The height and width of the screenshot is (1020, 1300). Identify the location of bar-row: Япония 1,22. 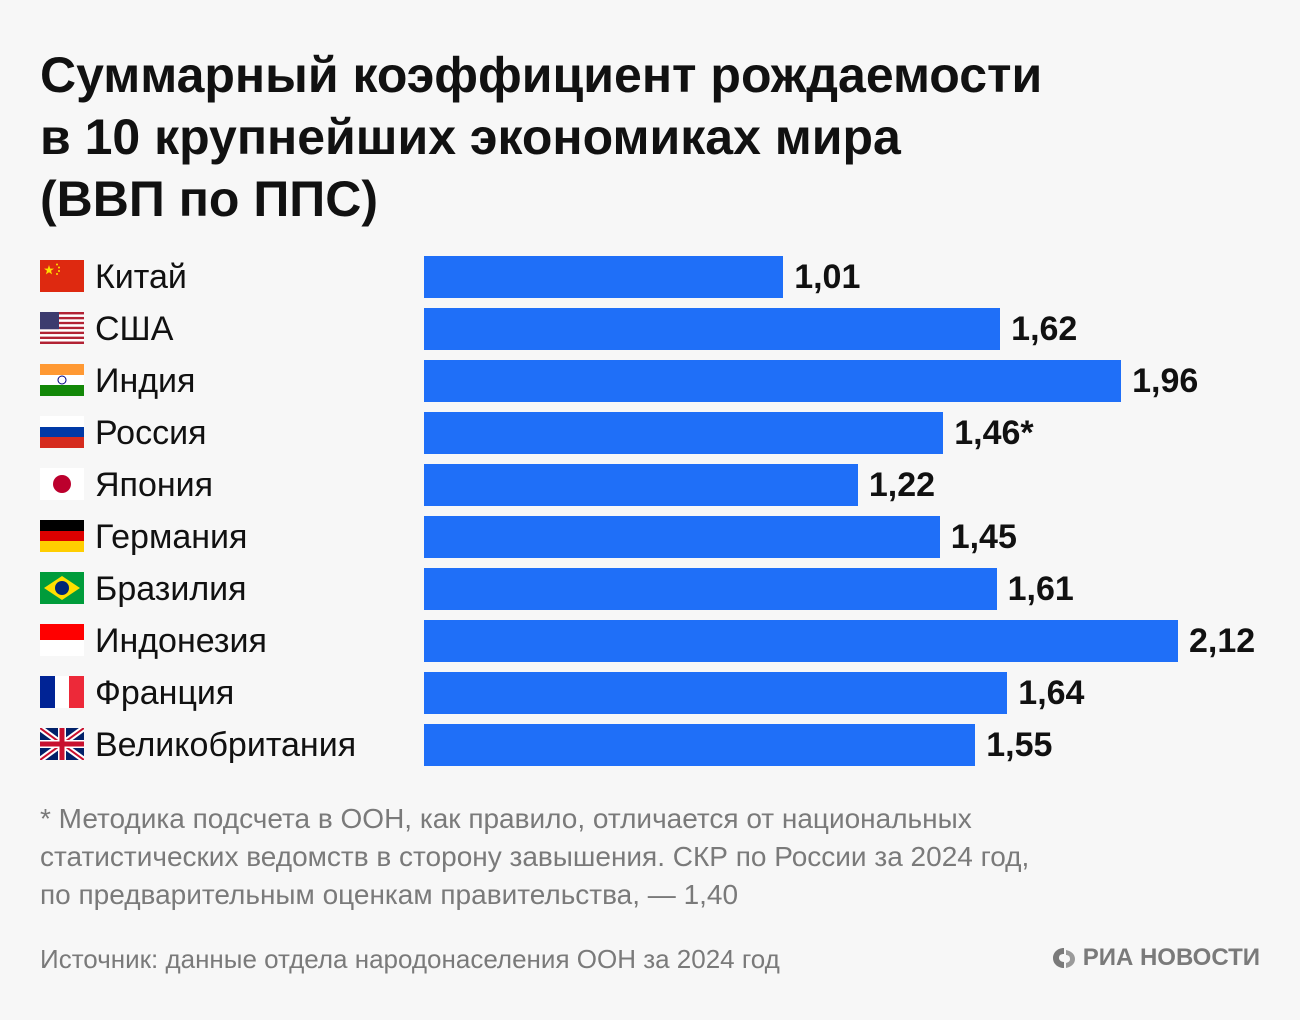
(650, 485).